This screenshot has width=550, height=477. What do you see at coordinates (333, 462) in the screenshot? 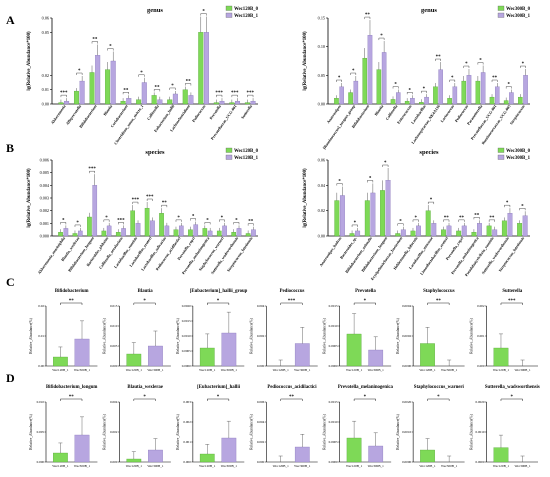
I see `d-subplot-4-ytick-label: 0.0000` at bounding box center [333, 462].